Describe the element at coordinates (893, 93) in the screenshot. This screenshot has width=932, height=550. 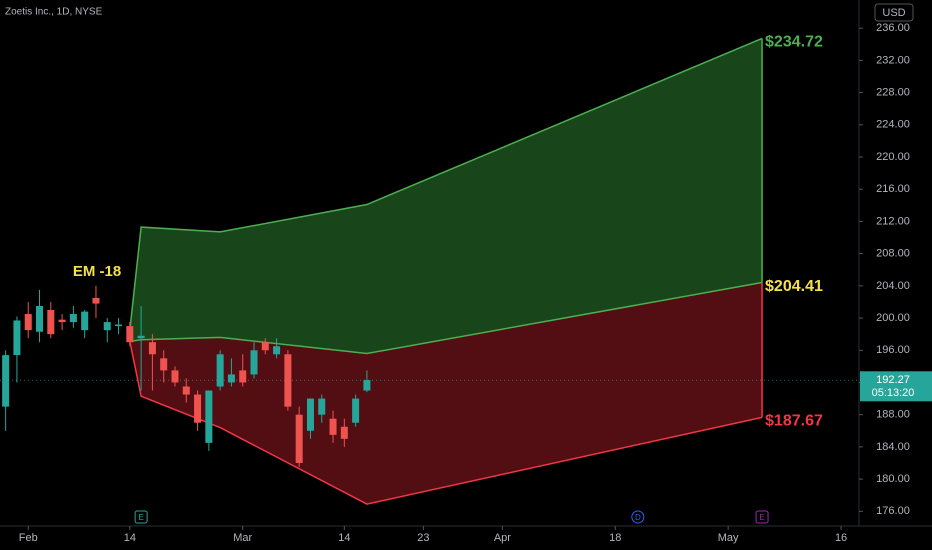
I see `y-tick-label: 228.00` at that location.